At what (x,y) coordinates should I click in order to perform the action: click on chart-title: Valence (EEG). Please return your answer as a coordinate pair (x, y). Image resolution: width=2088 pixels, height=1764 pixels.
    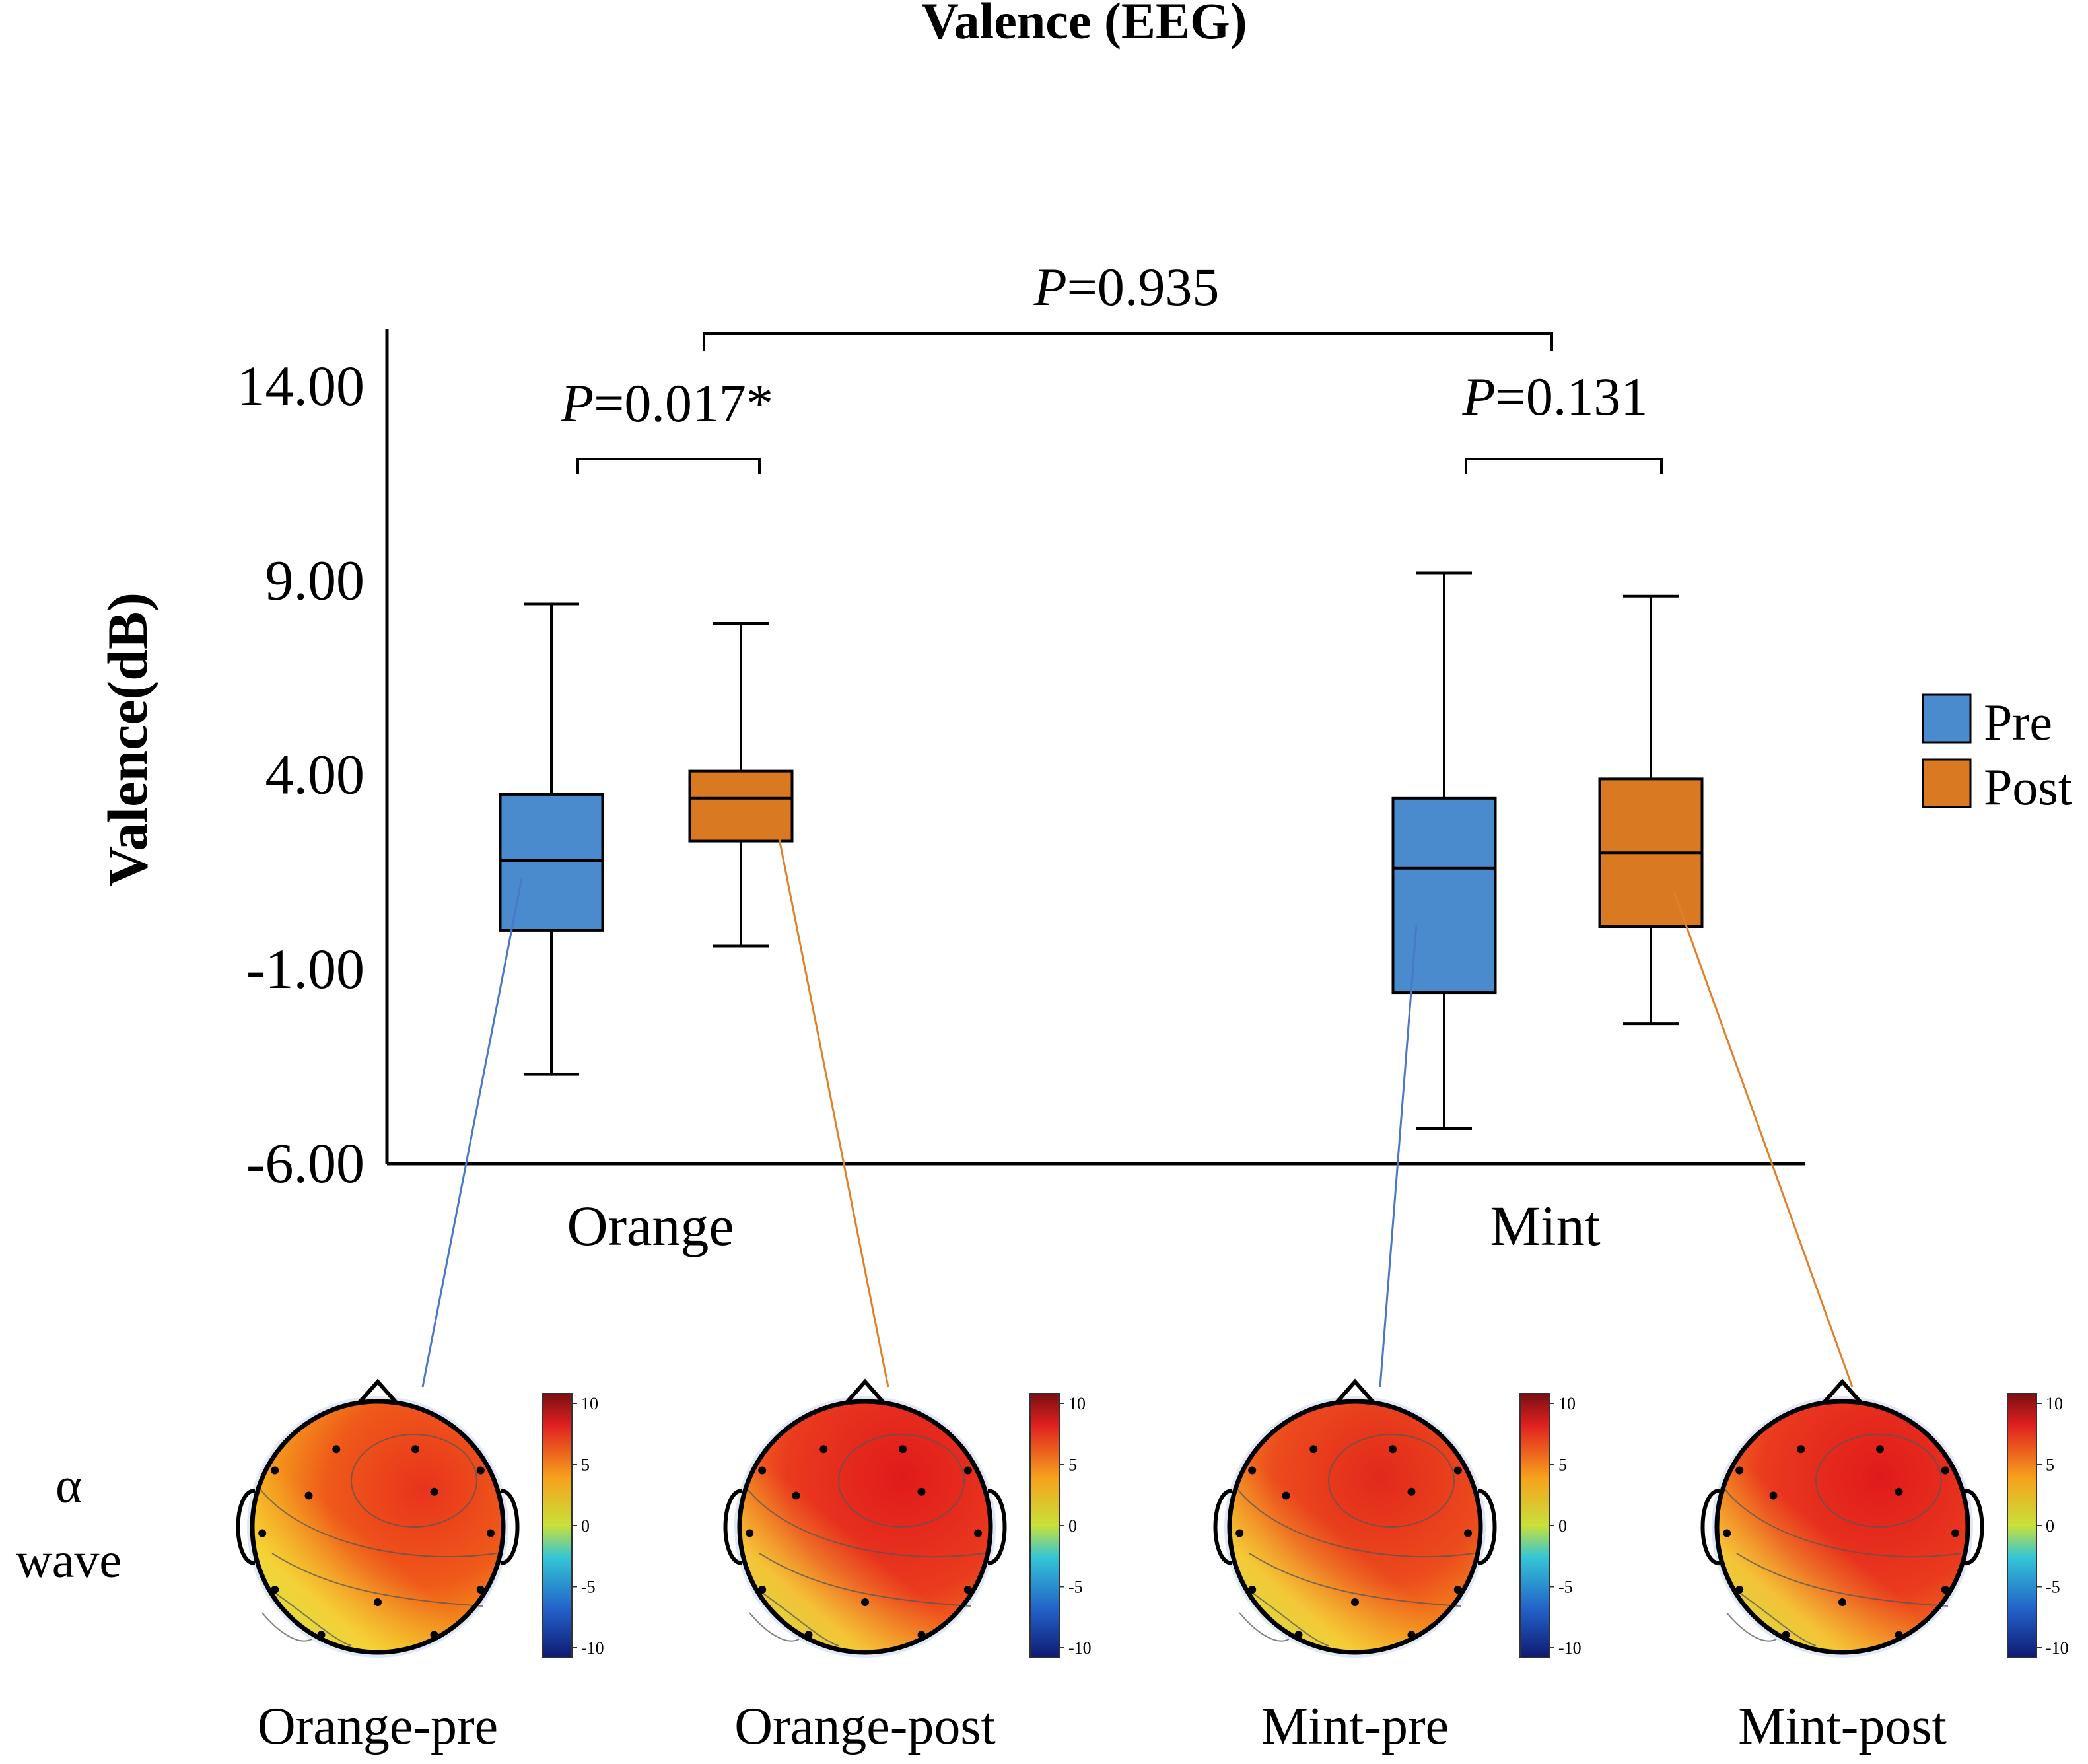
    Looking at the image, I should click on (1084, 25).